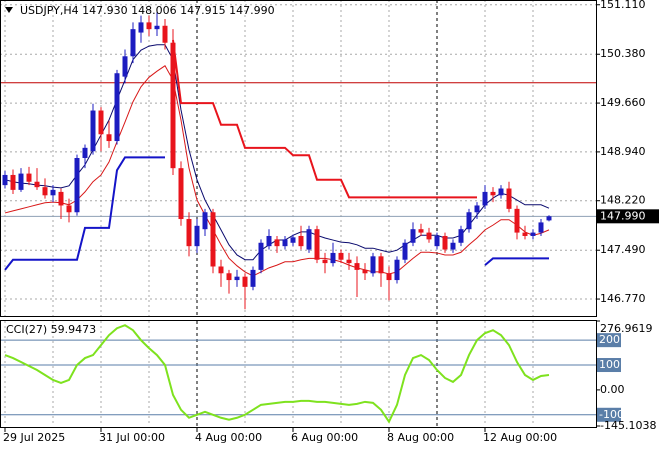 This screenshot has height=450, width=660. I want to click on x-tick-label: 8 Aug 00:00, so click(420, 437).